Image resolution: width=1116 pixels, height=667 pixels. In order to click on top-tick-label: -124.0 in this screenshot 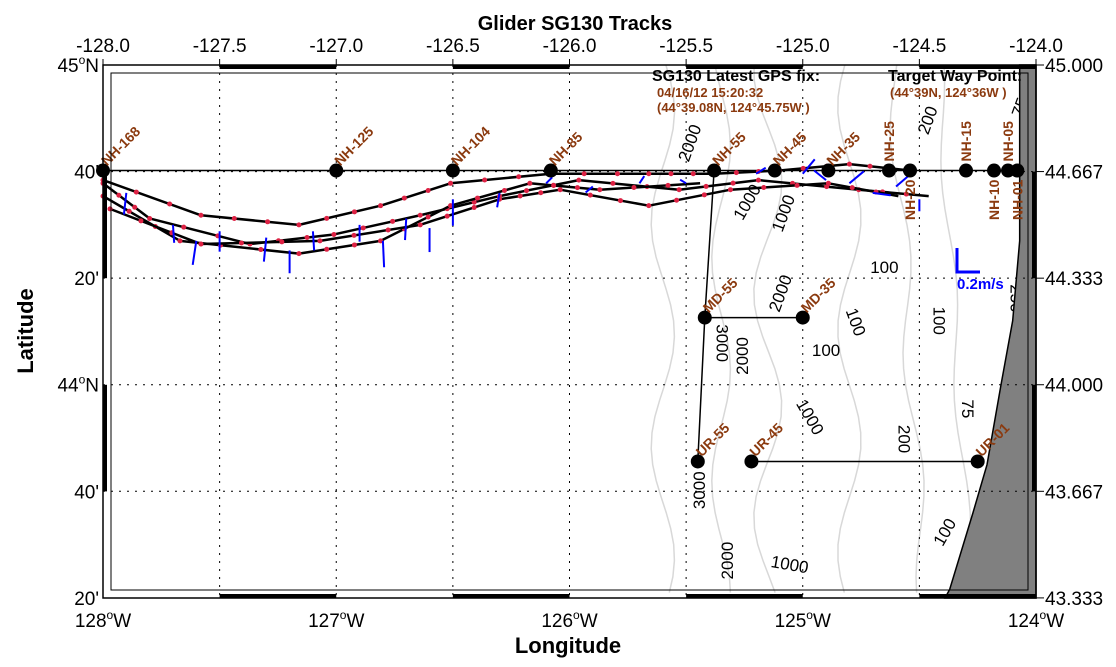, I will do `click(1036, 46)`.